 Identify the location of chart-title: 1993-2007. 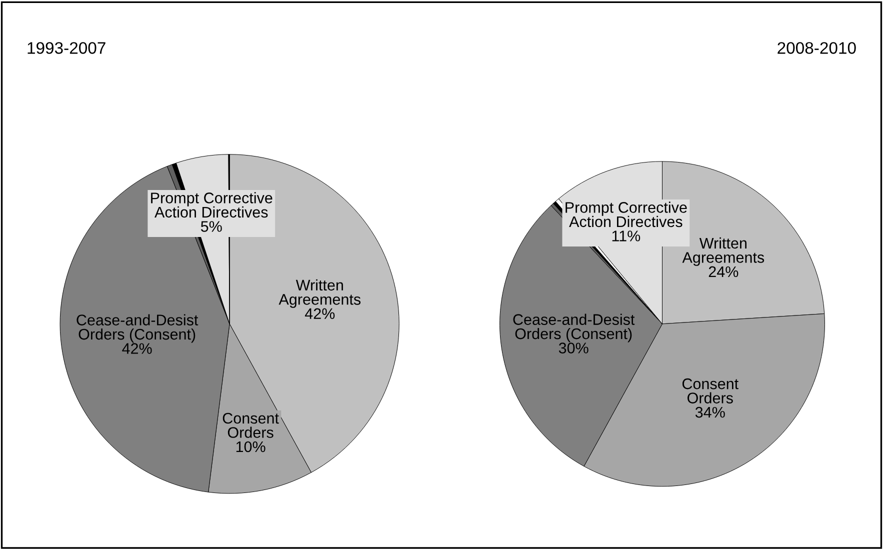
(67, 48).